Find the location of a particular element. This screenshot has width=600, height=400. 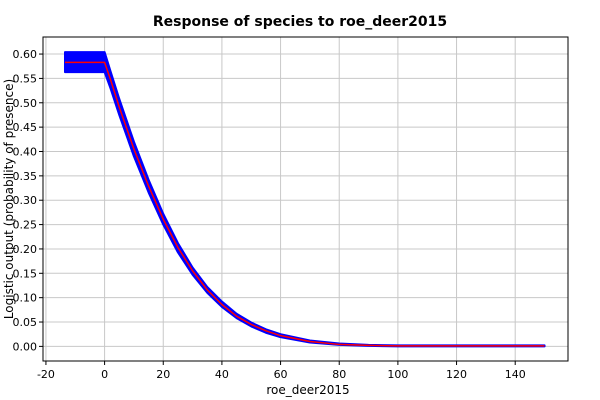

x-tick-label: 60 is located at coordinates (281, 374).